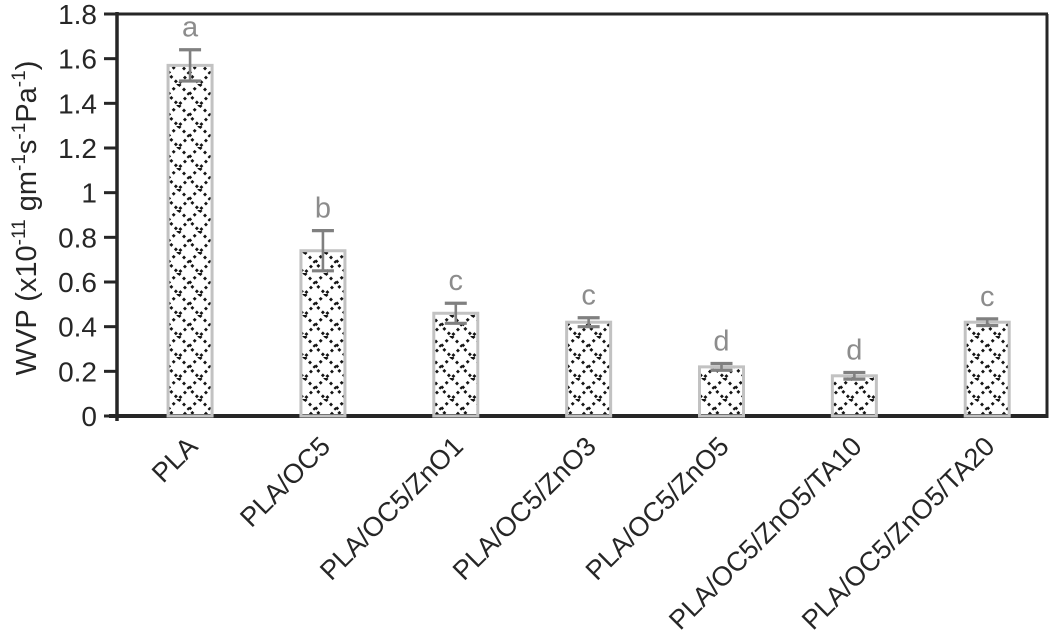  What do you see at coordinates (77, 371) in the screenshot?
I see `y-tick-label: 0.2` at bounding box center [77, 371].